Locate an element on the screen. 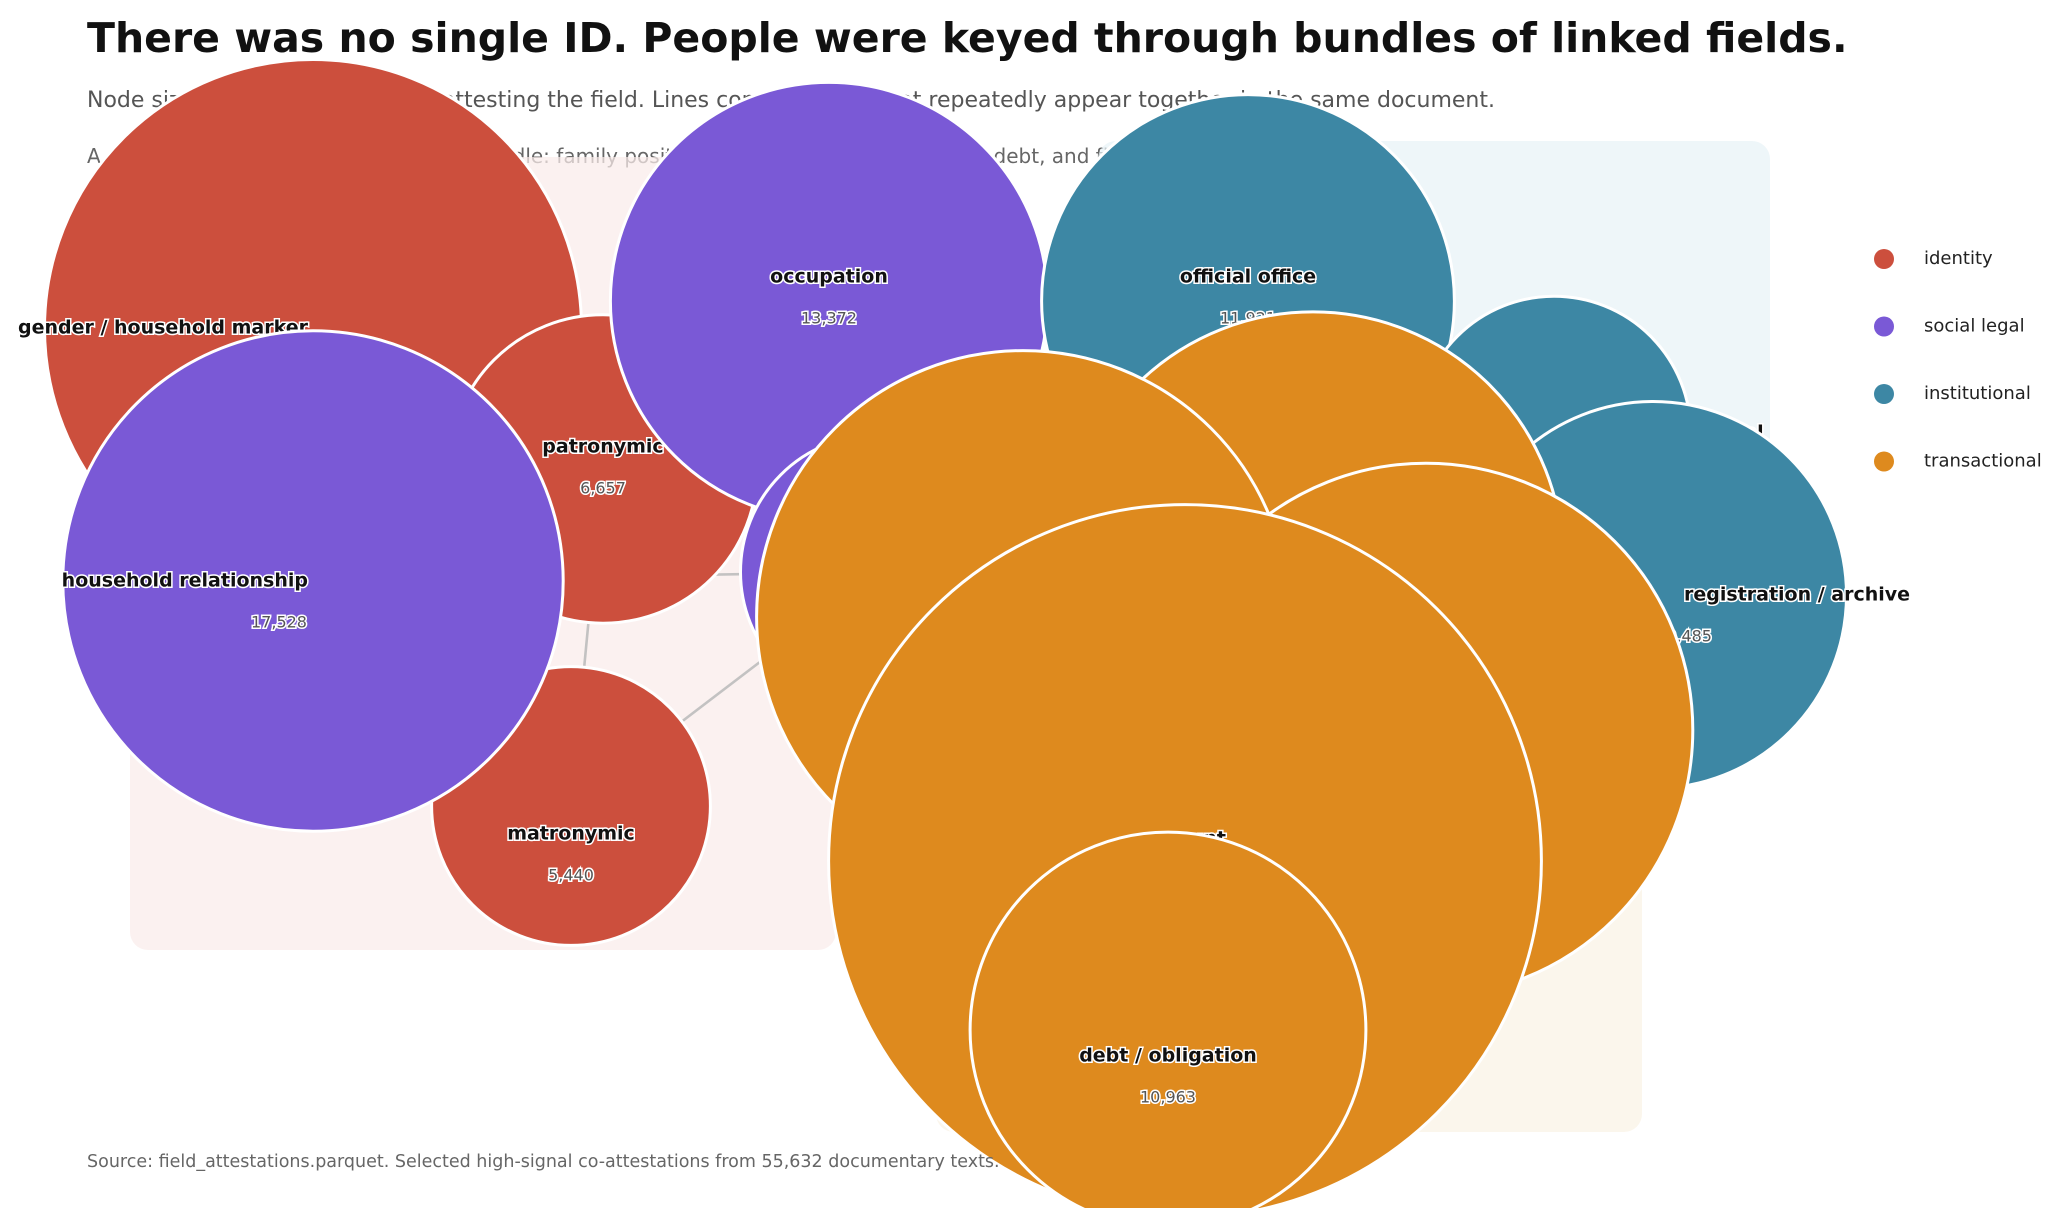  node-household: household relationship 17,528 is located at coordinates (312, 581).